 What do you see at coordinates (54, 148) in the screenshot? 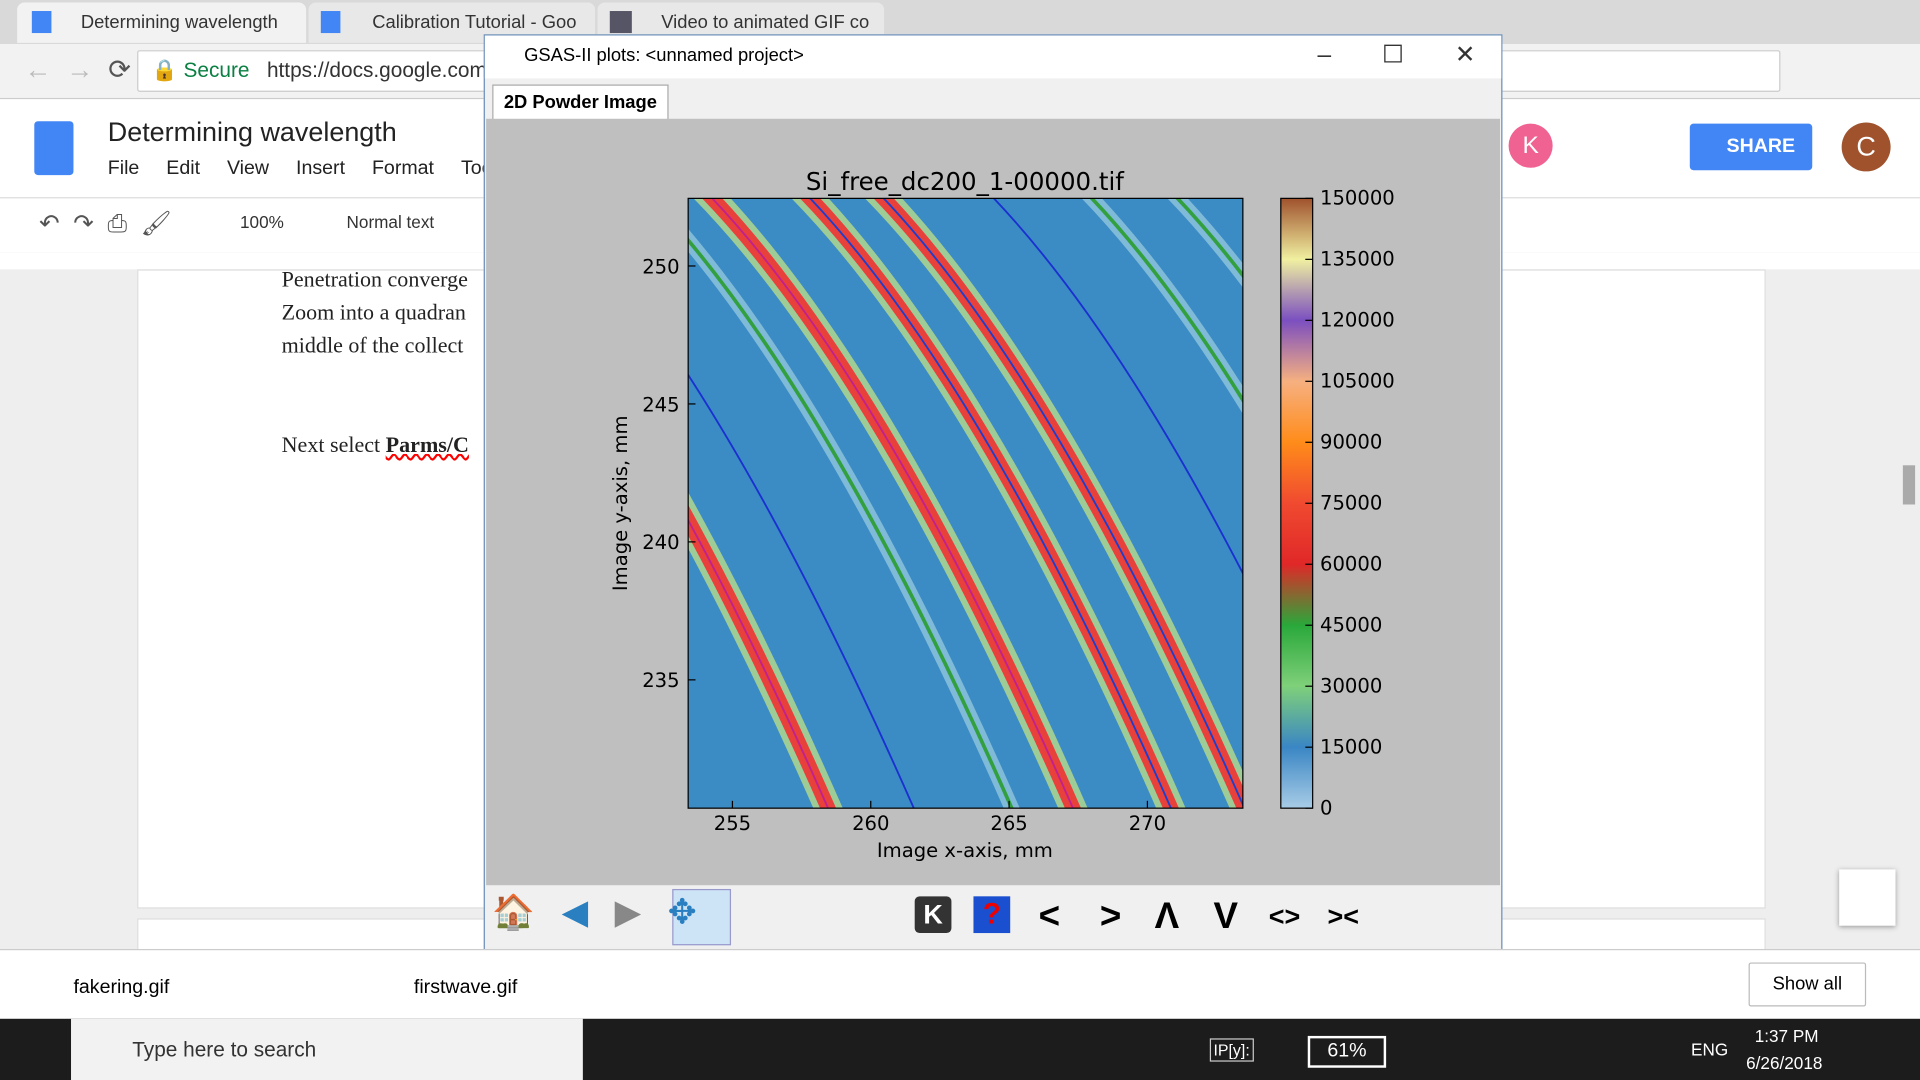
I see `docs-logo` at bounding box center [54, 148].